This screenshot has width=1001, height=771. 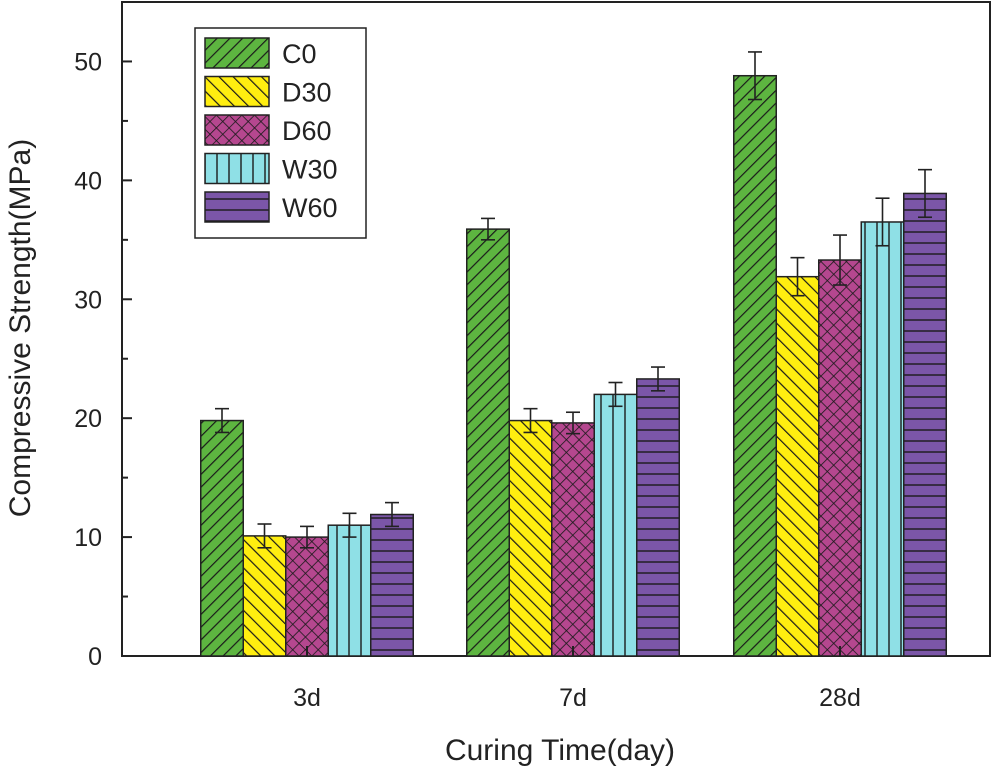 What do you see at coordinates (271, 207) in the screenshot?
I see `legend-item-w60: W60` at bounding box center [271, 207].